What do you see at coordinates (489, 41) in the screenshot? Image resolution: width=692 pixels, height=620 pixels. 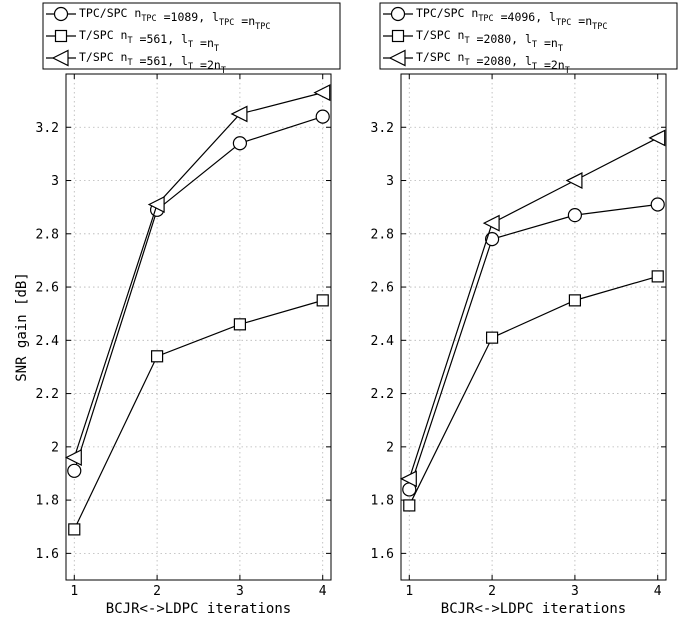 I see `legend-label: T/SPC nT =2080, lT =nT` at bounding box center [489, 41].